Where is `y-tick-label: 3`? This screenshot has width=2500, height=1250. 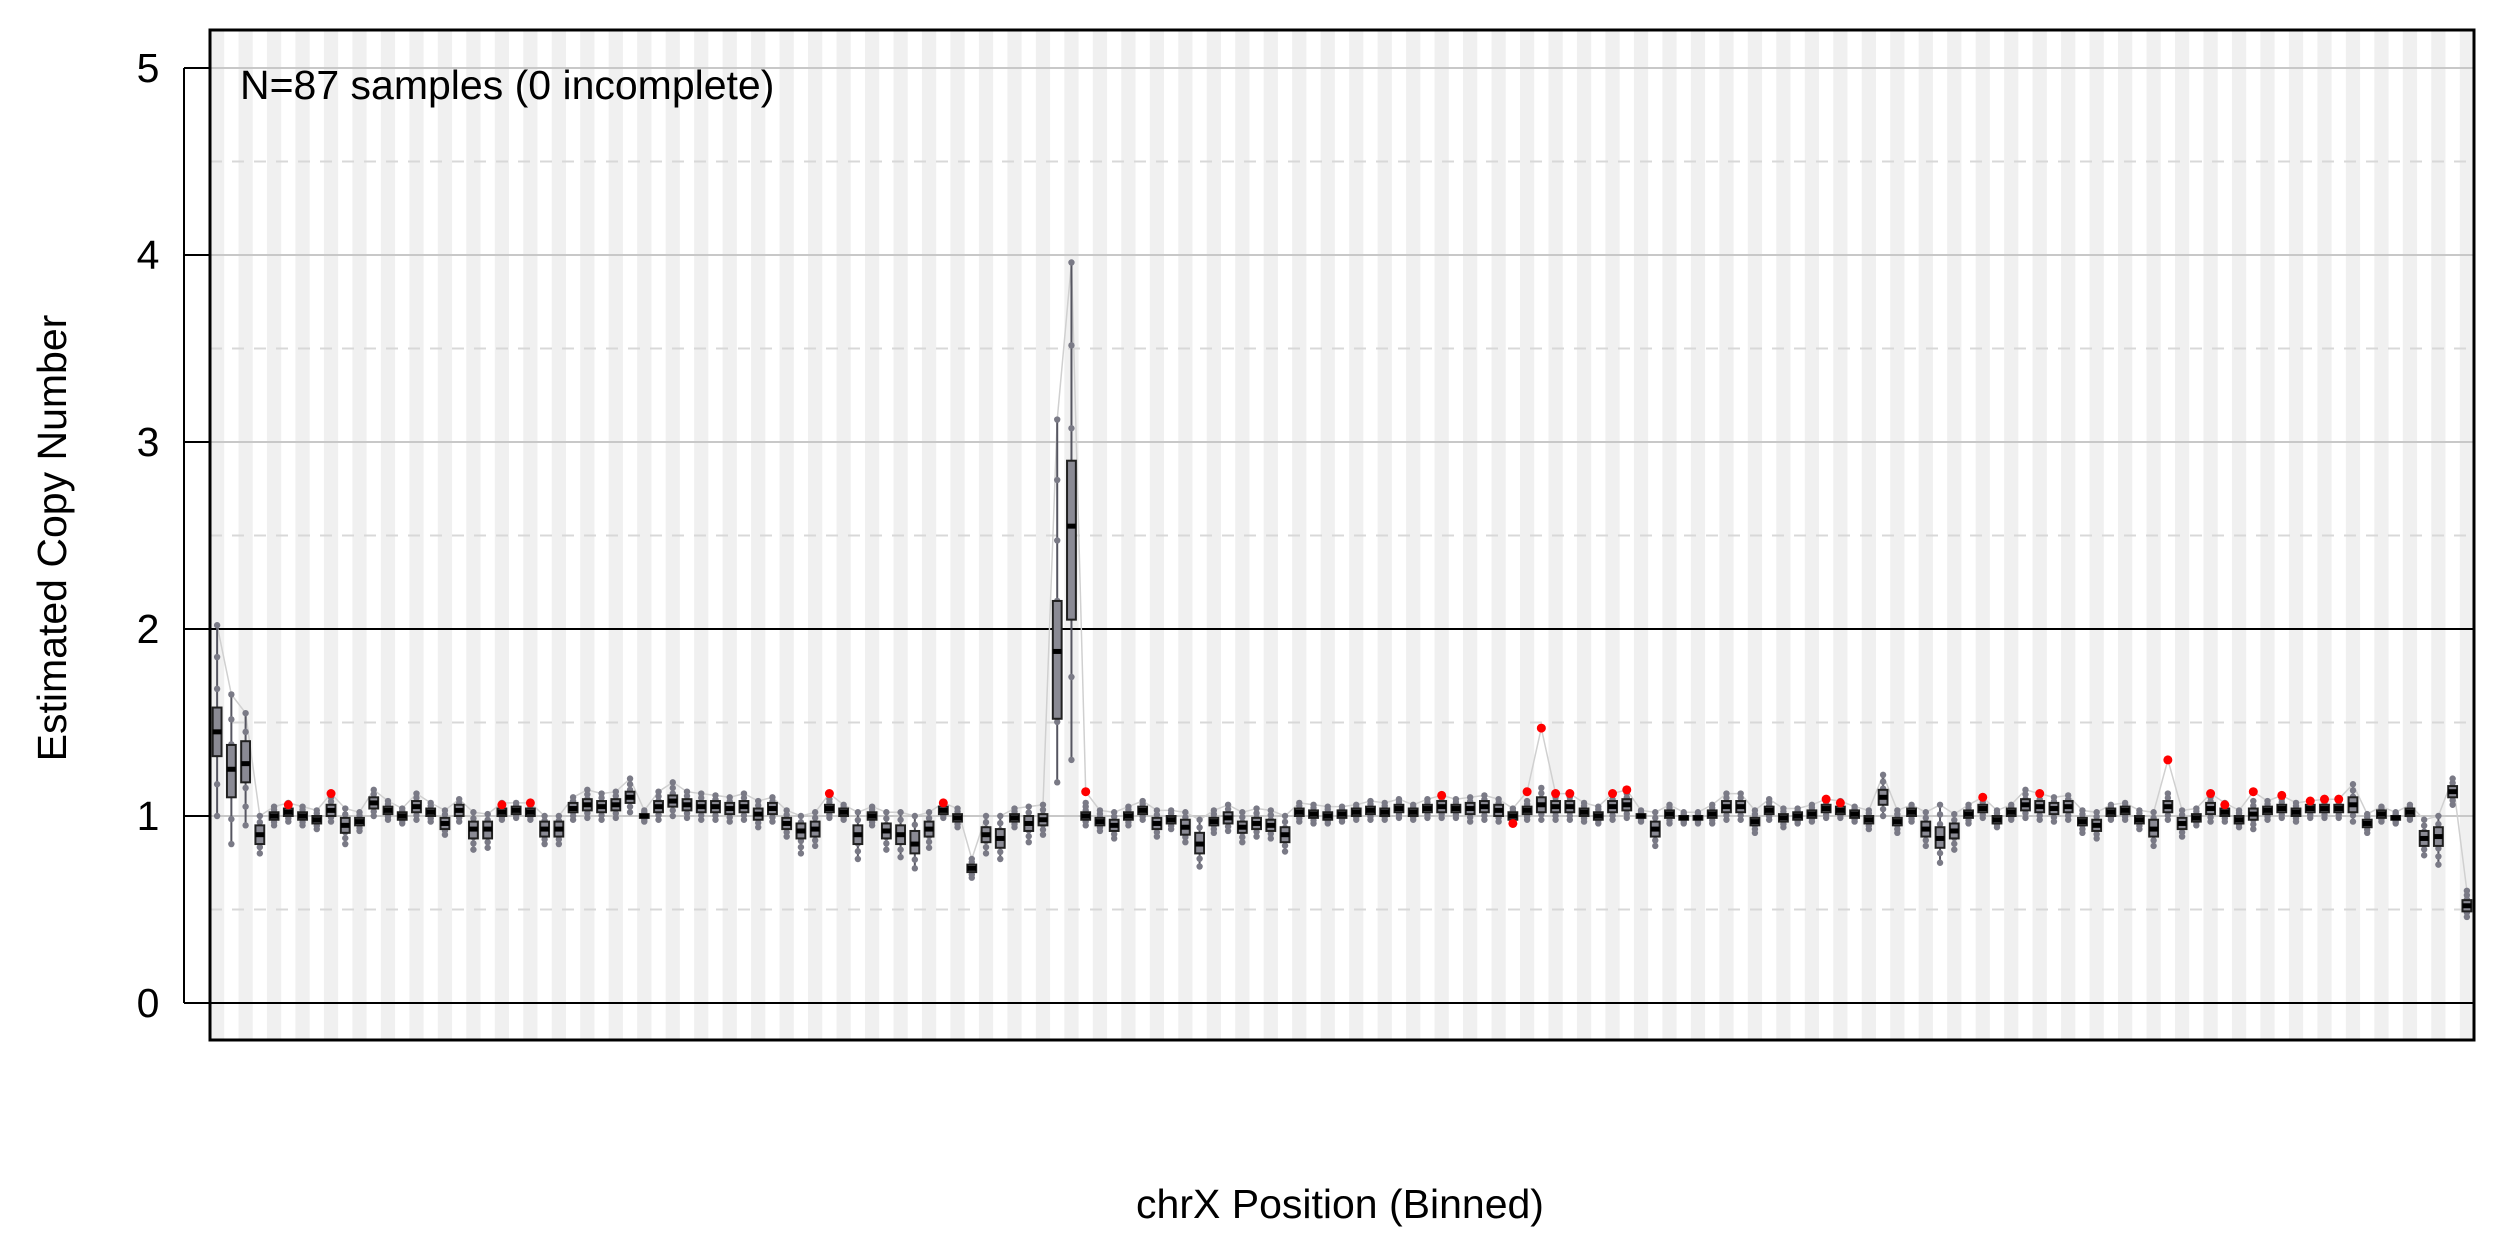
y-tick-label: 3 is located at coordinates (148, 442).